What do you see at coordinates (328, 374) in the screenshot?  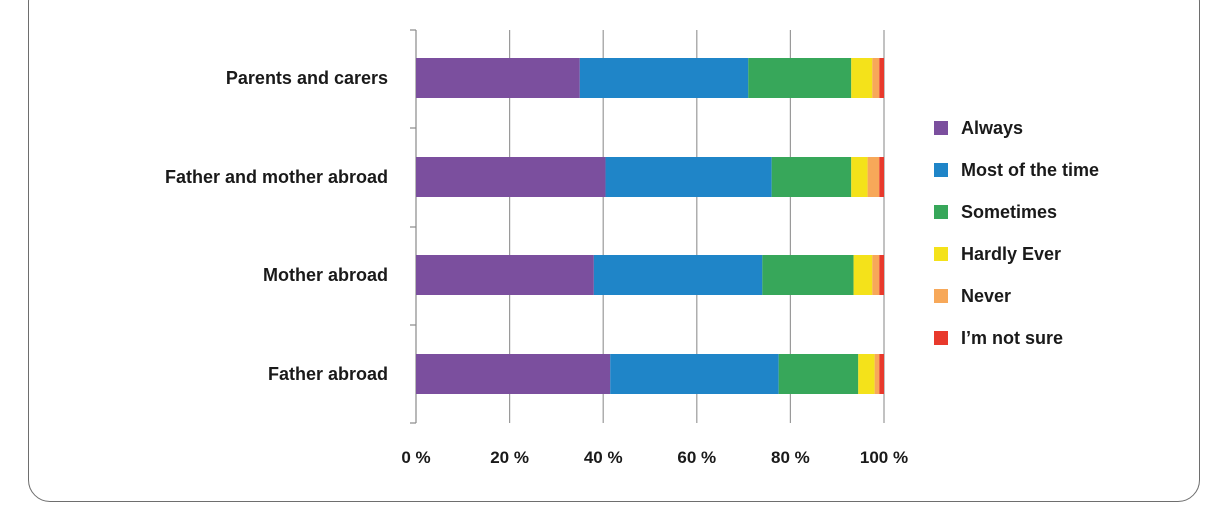 I see `category-label-father-abroad: Father abroad` at bounding box center [328, 374].